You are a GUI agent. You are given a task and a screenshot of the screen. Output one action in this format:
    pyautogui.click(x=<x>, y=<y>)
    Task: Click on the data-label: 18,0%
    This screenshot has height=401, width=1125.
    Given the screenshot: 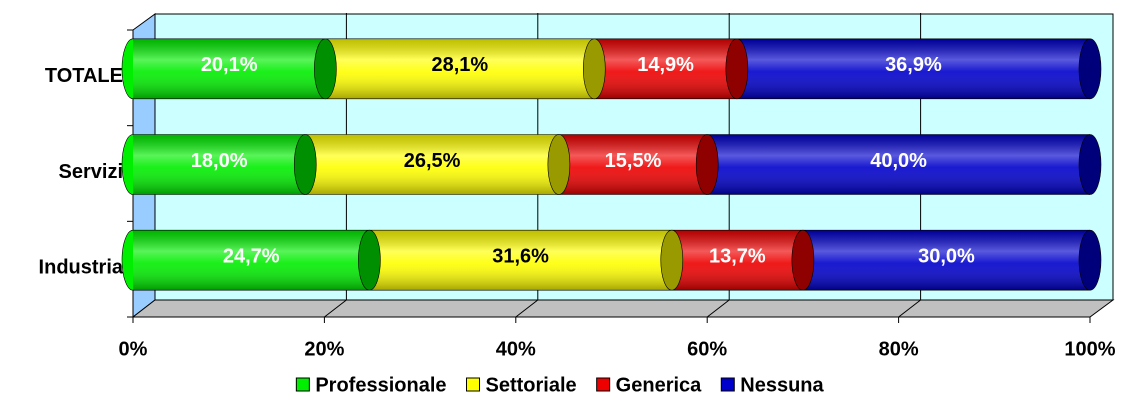 What is the action you would take?
    pyautogui.click(x=219, y=161)
    